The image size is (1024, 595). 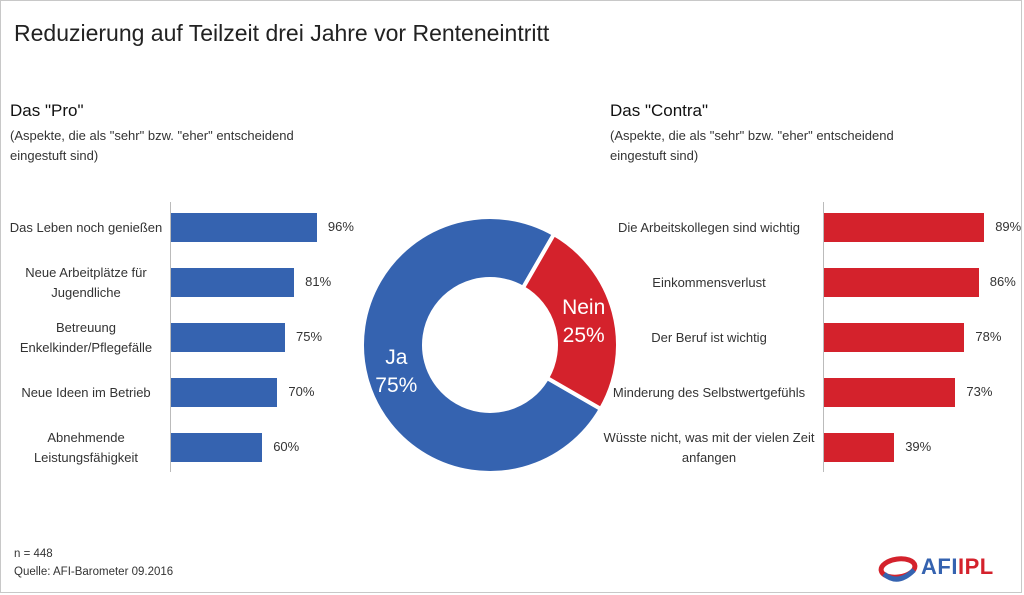 I want to click on contra-category-label-1: Die Arbeitskollegen sind wichtig, so click(x=709, y=227).